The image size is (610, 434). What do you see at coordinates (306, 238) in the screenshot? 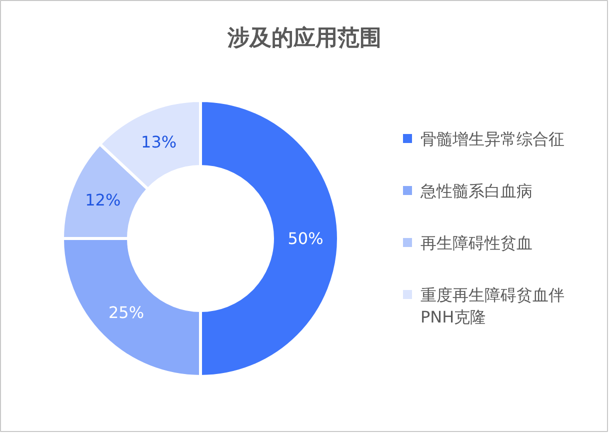
I see `data-label: 50%` at bounding box center [306, 238].